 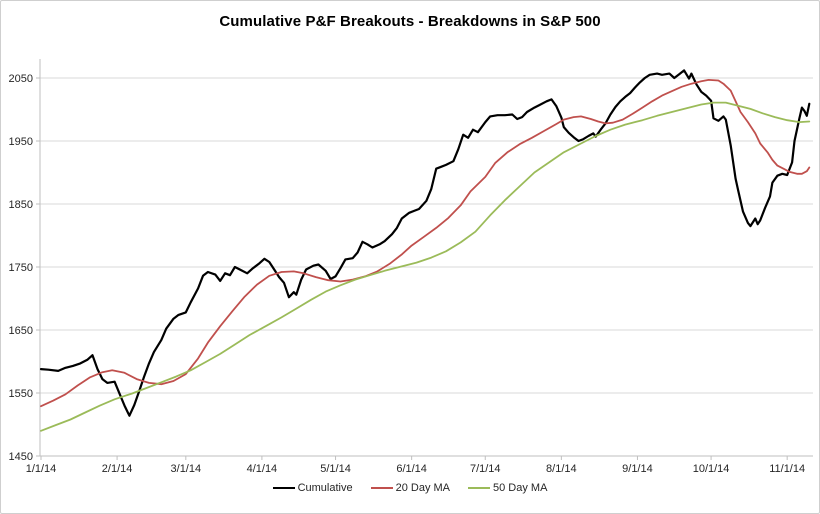 What do you see at coordinates (41, 469) in the screenshot?
I see `x-axis-label-1/1/14: 1/1/14` at bounding box center [41, 469].